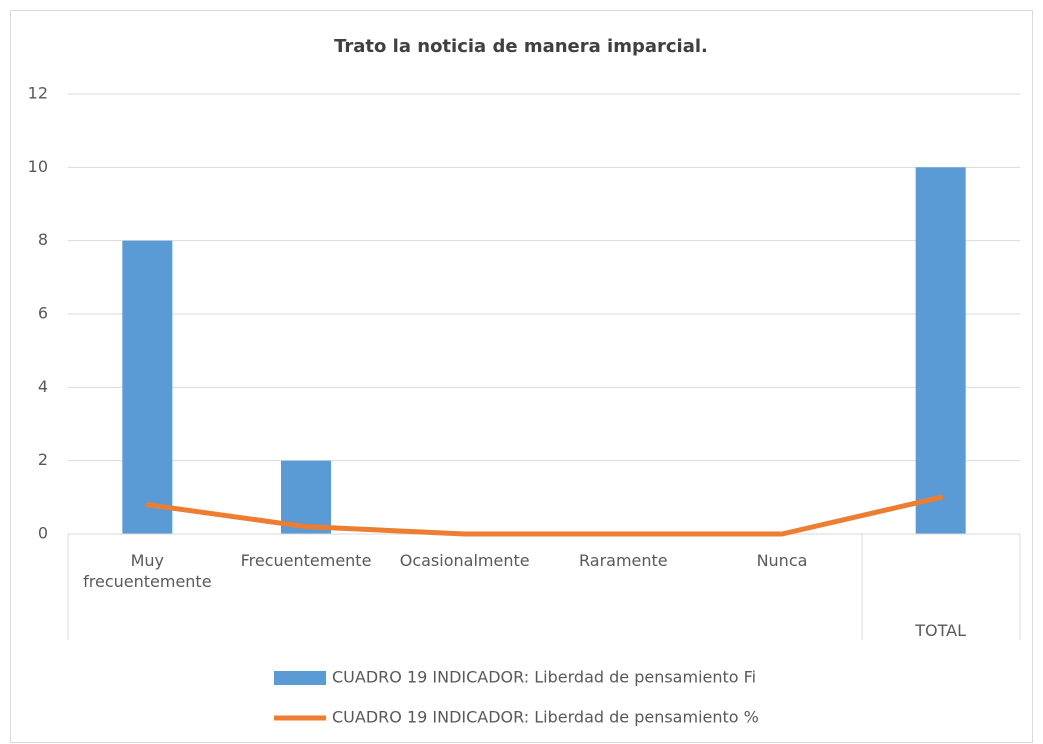  What do you see at coordinates (38, 166) in the screenshot?
I see `y-tick-label: 10` at bounding box center [38, 166].